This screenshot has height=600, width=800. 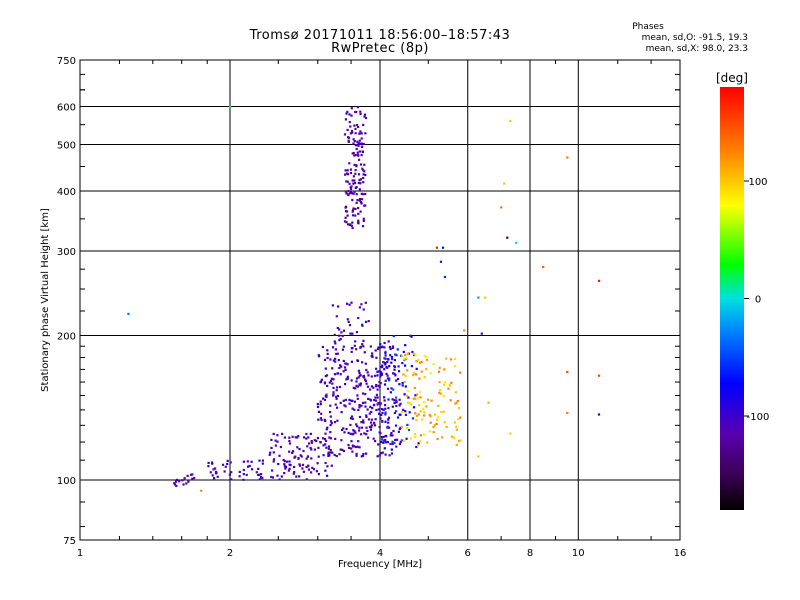 I want to click on colorbar-label: [deg], so click(x=732, y=78).